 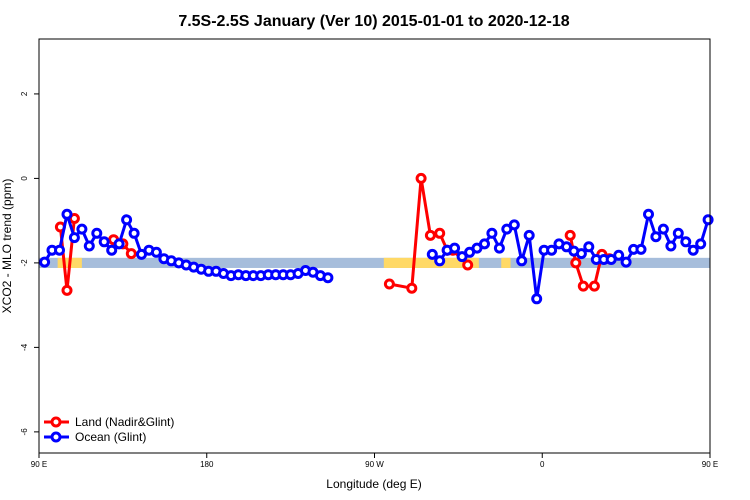 What do you see at coordinates (542, 464) in the screenshot?
I see `x-tick-label: 0` at bounding box center [542, 464].